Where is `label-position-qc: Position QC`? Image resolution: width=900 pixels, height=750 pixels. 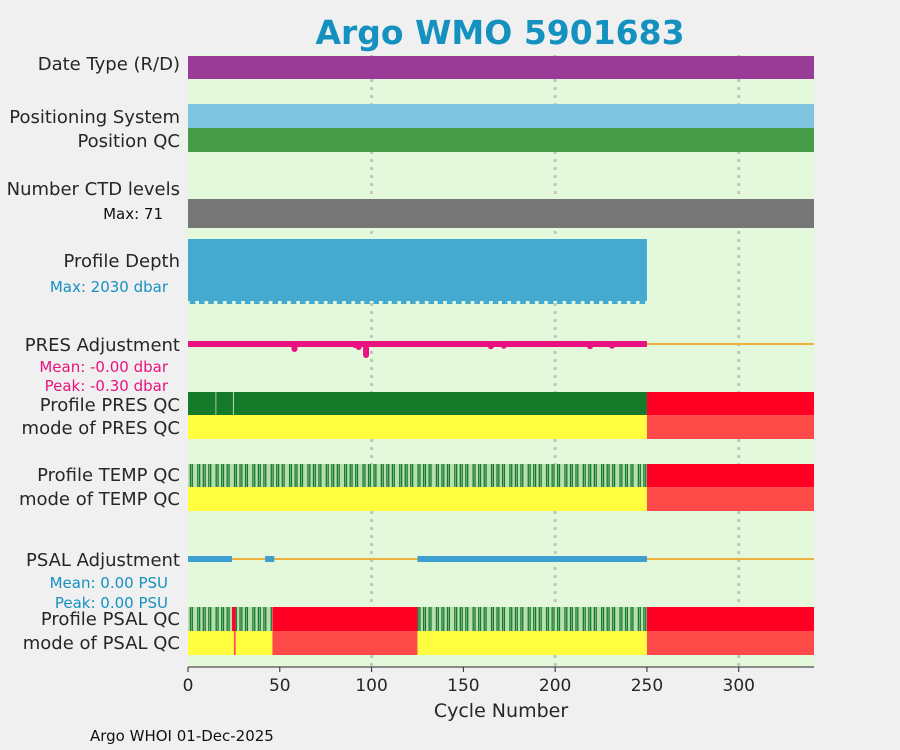 label-position-qc: Position QC is located at coordinates (128, 141).